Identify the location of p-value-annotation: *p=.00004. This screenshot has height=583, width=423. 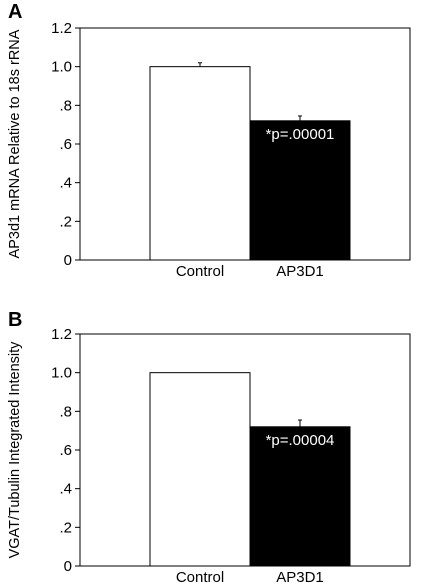
(300, 440).